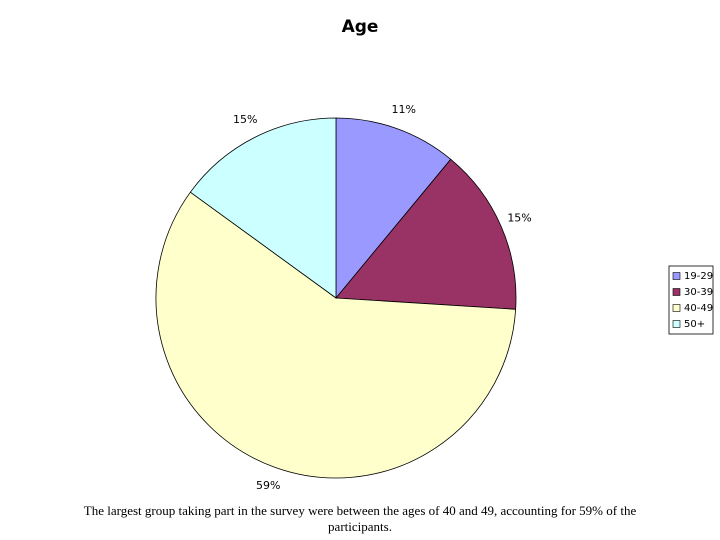 This screenshot has height=540, width=720. What do you see at coordinates (698, 292) in the screenshot?
I see `legend-label: 30-39` at bounding box center [698, 292].